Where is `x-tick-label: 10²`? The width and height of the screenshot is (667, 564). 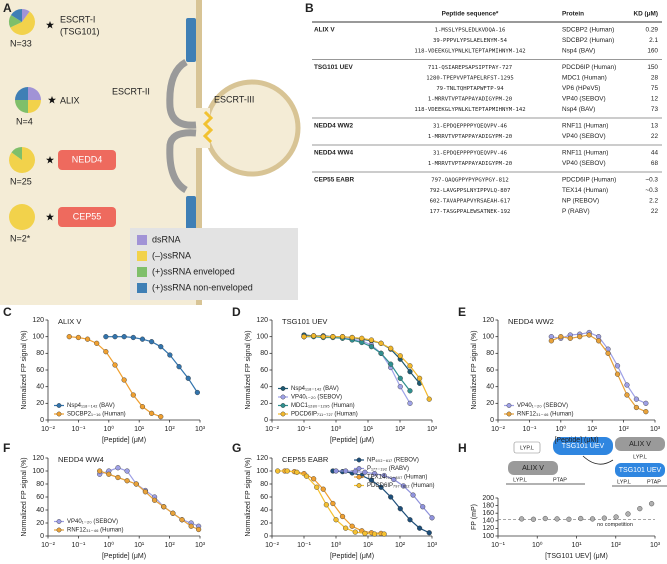 x-tick-label: 10² is located at coordinates (170, 429).